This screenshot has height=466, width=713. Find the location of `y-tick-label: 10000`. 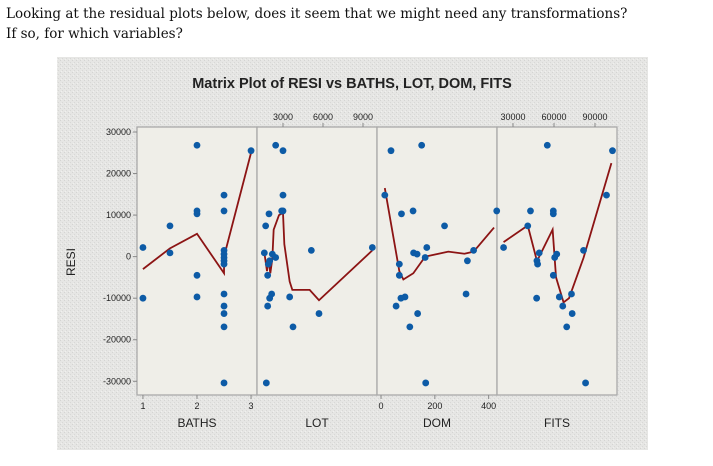

y-tick-label: 10000 is located at coordinates (118, 215).